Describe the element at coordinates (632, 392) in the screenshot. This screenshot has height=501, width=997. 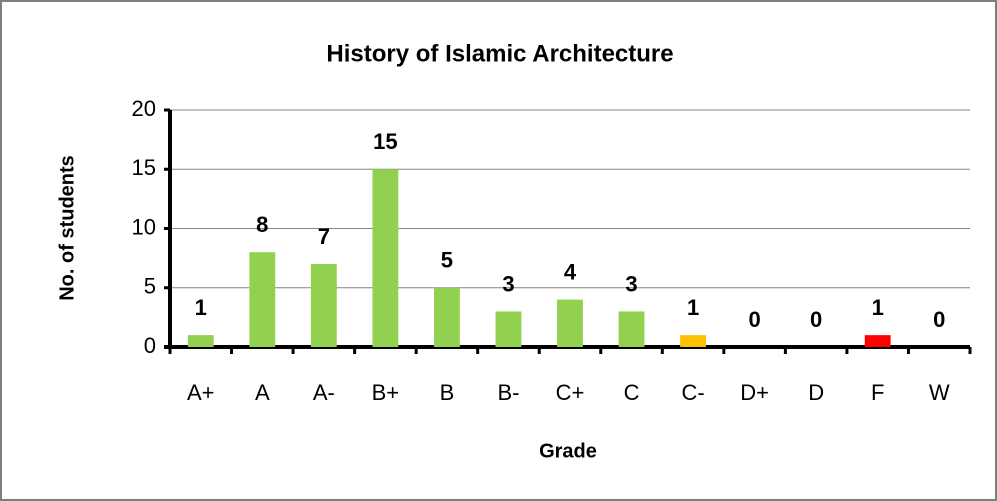
I see `x-tick-label: C` at that location.